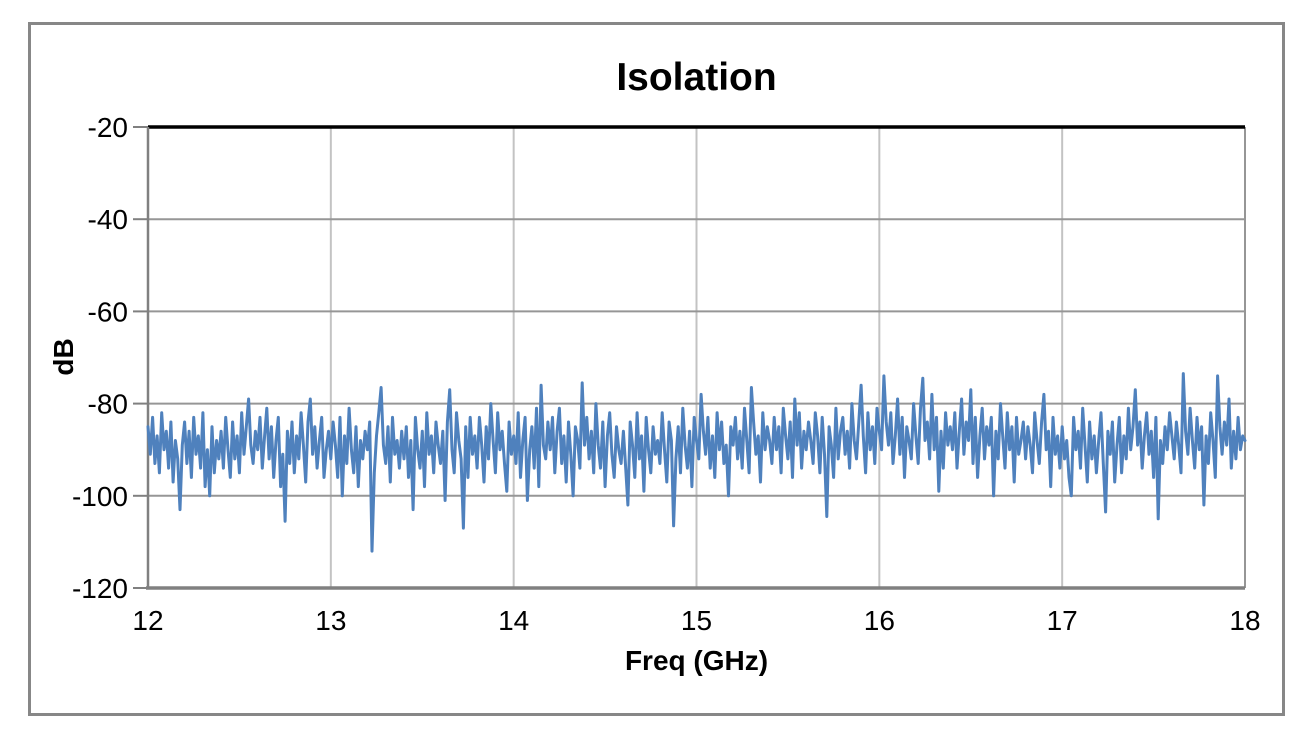  Describe the element at coordinates (108, 311) in the screenshot. I see `y-tick-label: -60` at that location.